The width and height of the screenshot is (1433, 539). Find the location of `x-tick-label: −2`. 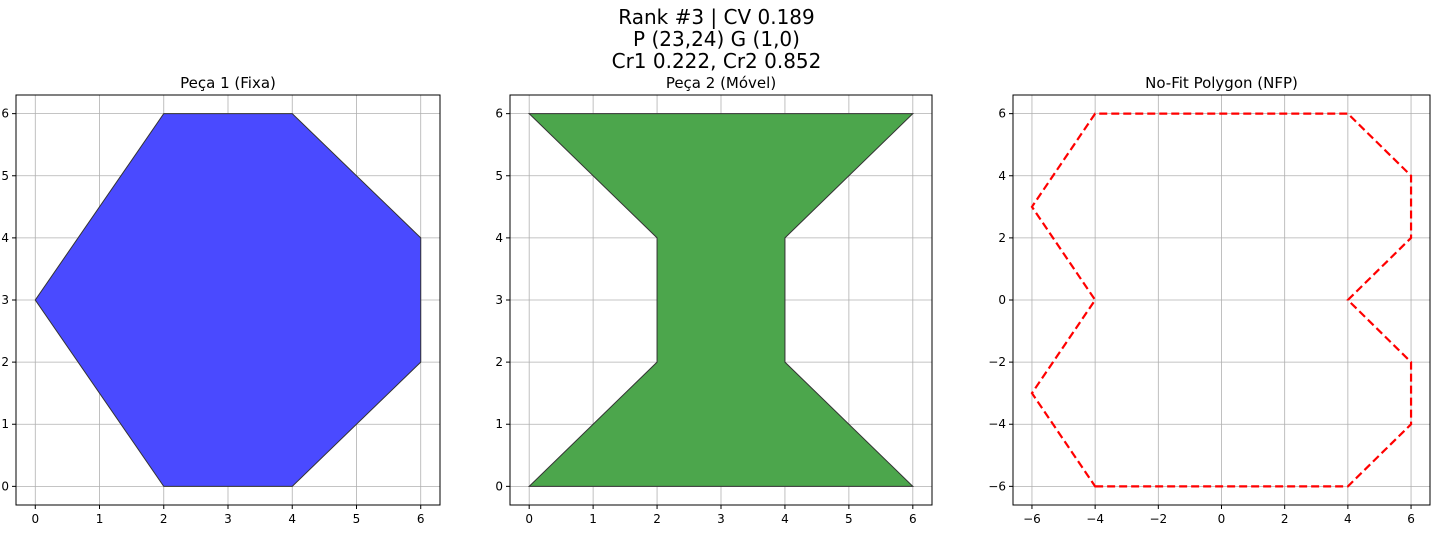

x-tick-label: −2 is located at coordinates (1158, 519).